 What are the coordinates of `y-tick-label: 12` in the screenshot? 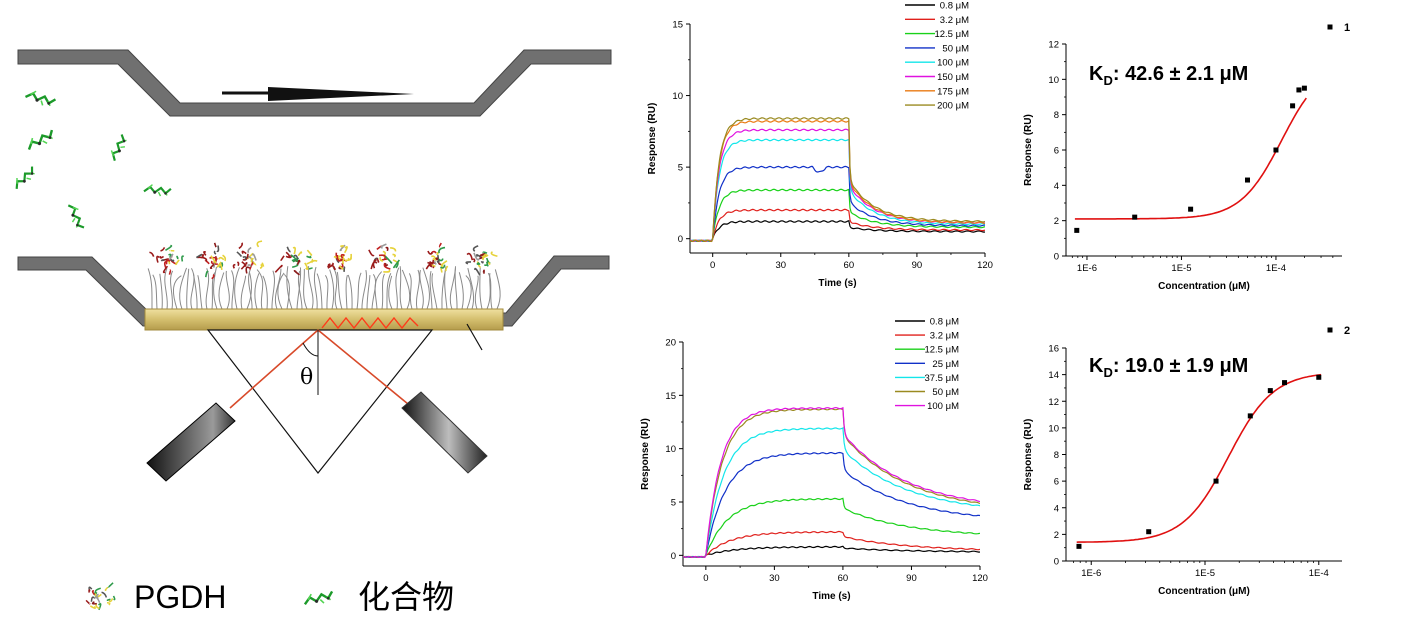 It's located at (1053, 402).